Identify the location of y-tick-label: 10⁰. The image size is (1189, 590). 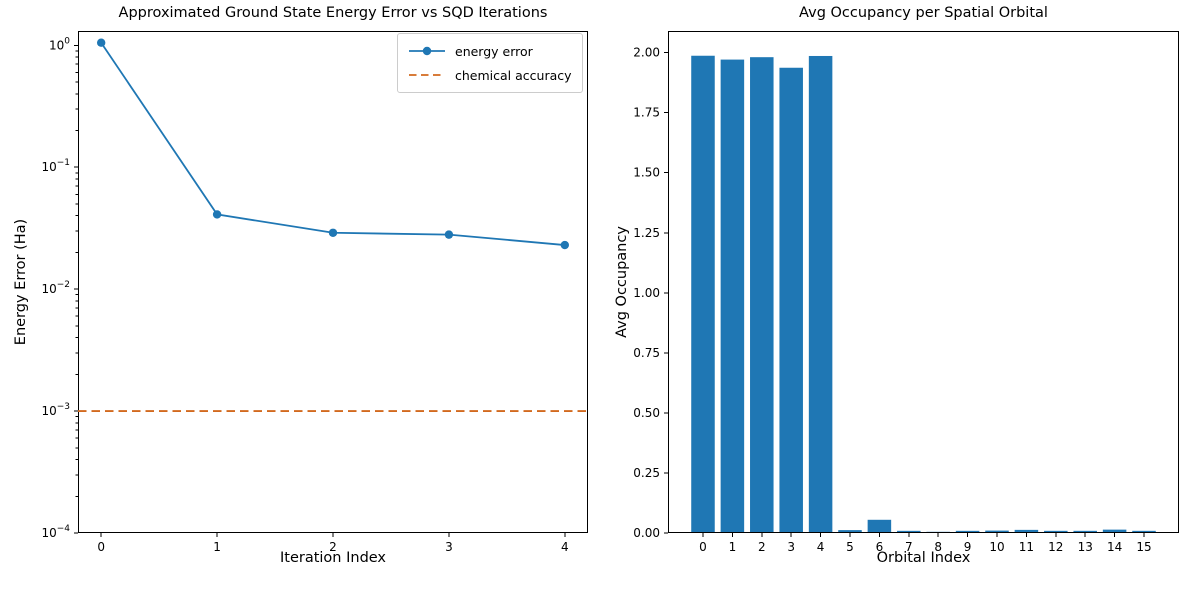
(59, 44).